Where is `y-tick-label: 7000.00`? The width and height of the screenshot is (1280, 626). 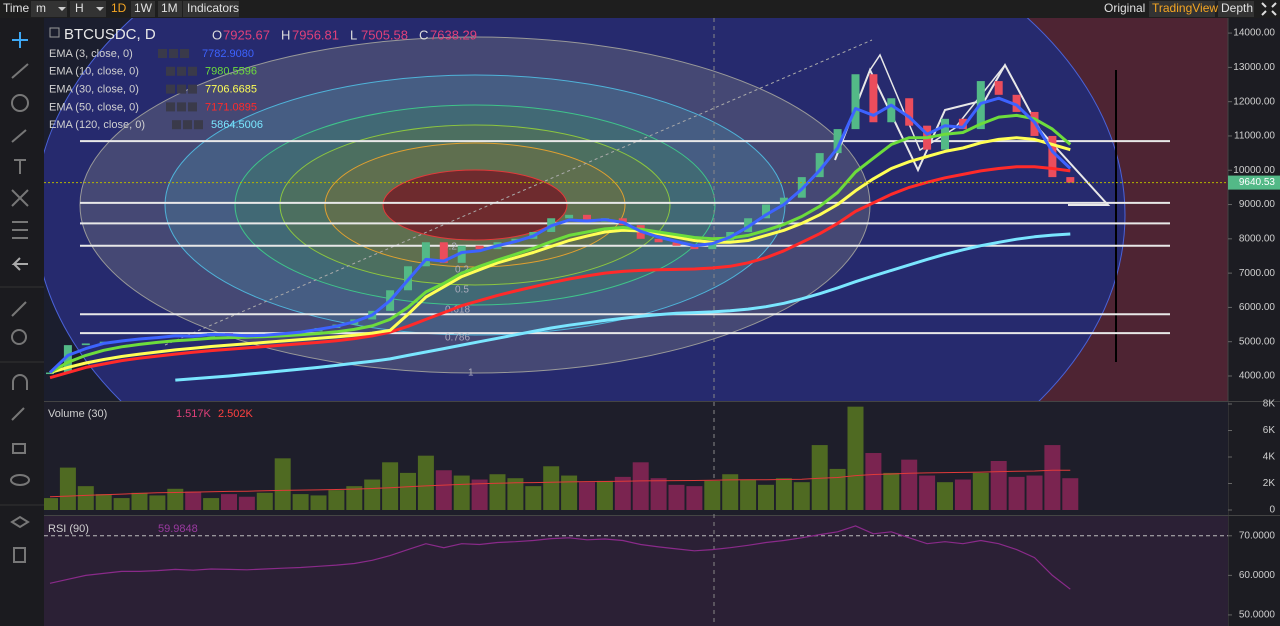 y-tick-label: 7000.00 is located at coordinates (1257, 273).